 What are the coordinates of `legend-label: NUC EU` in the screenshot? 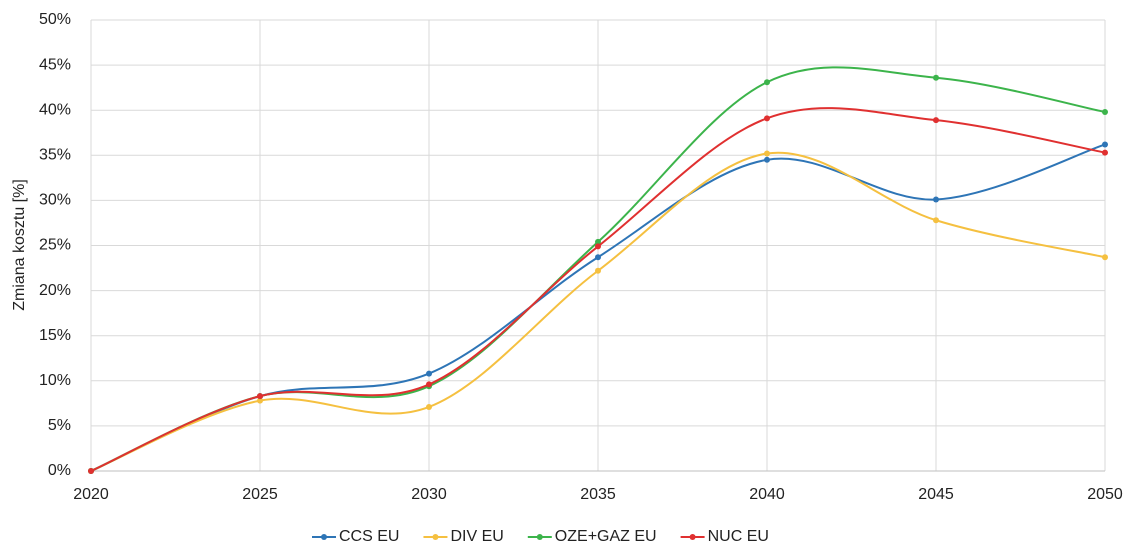 It's located at (738, 536).